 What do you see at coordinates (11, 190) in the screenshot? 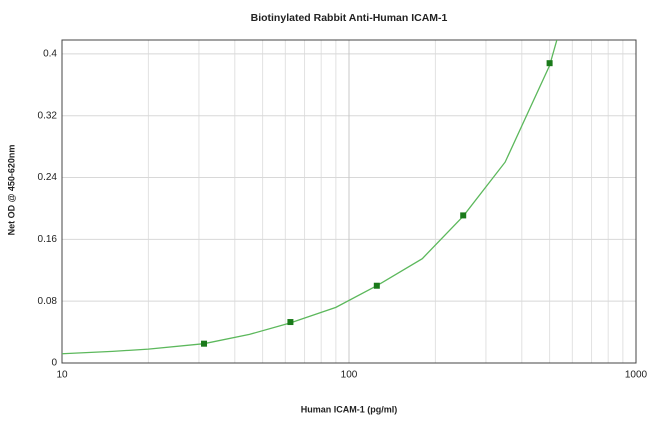
I see `y-axis-label: Net OD @ 450-620nm` at bounding box center [11, 190].